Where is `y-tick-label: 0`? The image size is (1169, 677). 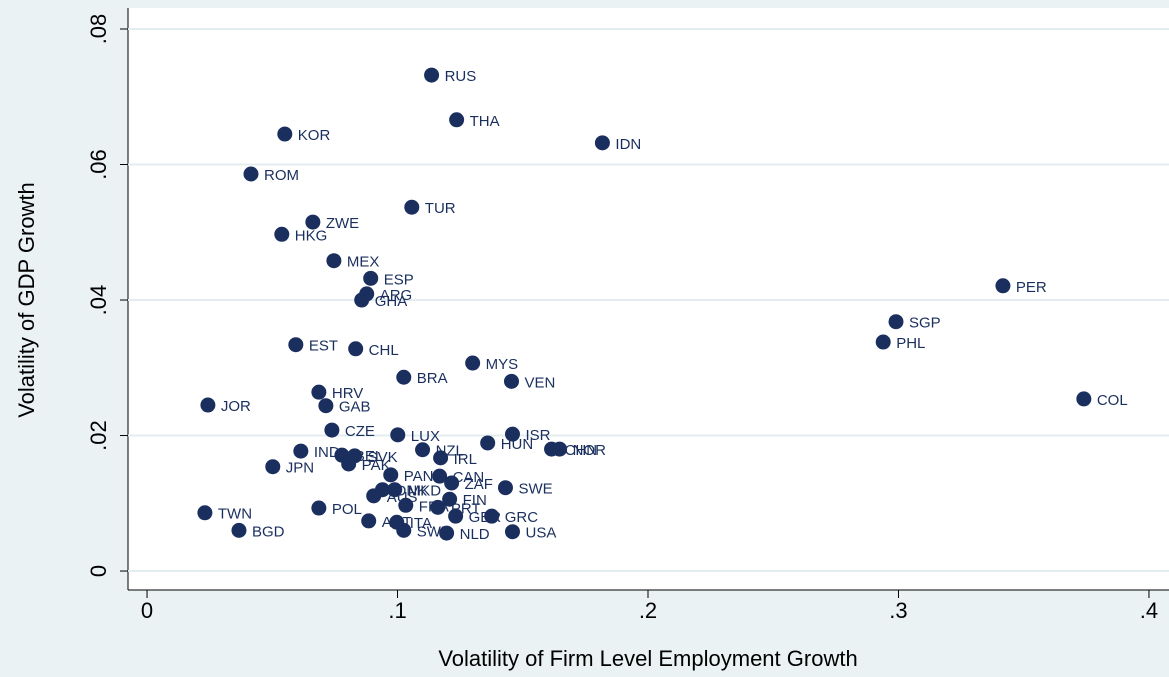 y-tick-label: 0 is located at coordinates (98, 571).